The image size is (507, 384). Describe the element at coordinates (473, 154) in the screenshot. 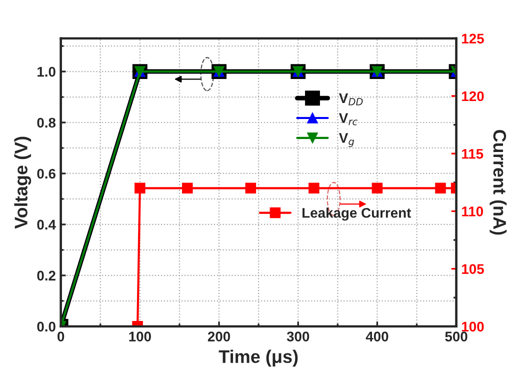

I see `y2-tick-label: 115` at that location.